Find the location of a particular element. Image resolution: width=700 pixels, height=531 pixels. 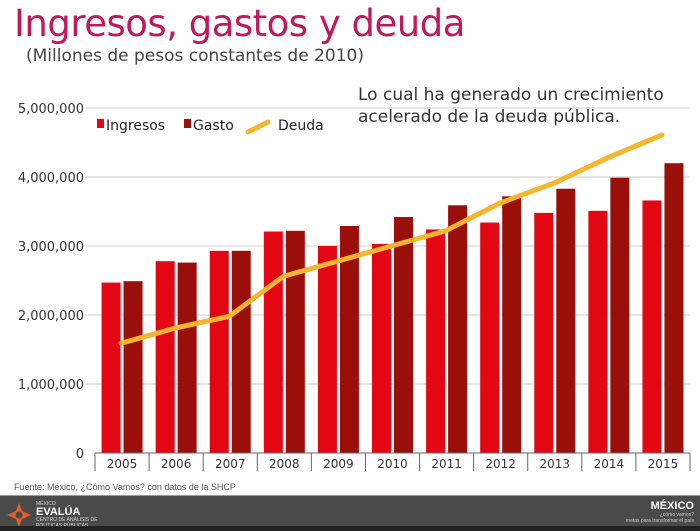

bar-ingresos-2012 is located at coordinates (490, 337).